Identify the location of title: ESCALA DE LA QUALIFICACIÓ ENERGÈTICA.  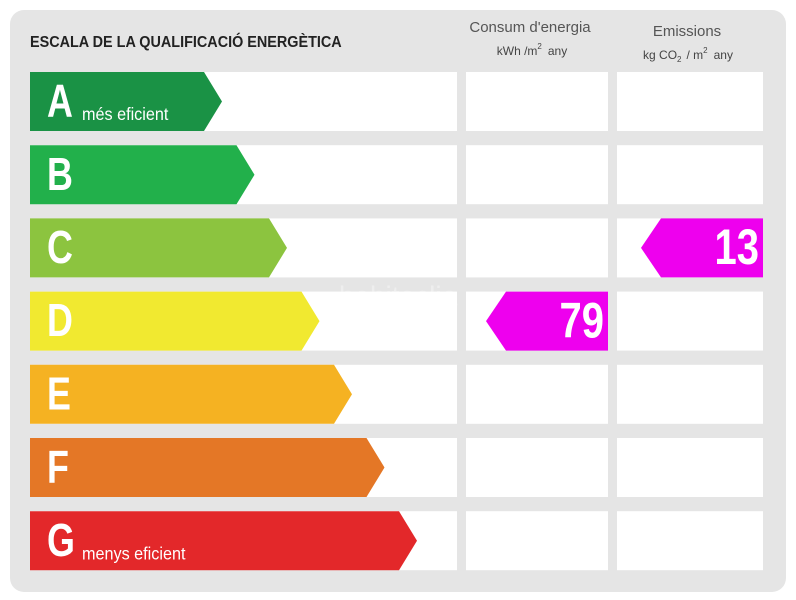
(186, 42).